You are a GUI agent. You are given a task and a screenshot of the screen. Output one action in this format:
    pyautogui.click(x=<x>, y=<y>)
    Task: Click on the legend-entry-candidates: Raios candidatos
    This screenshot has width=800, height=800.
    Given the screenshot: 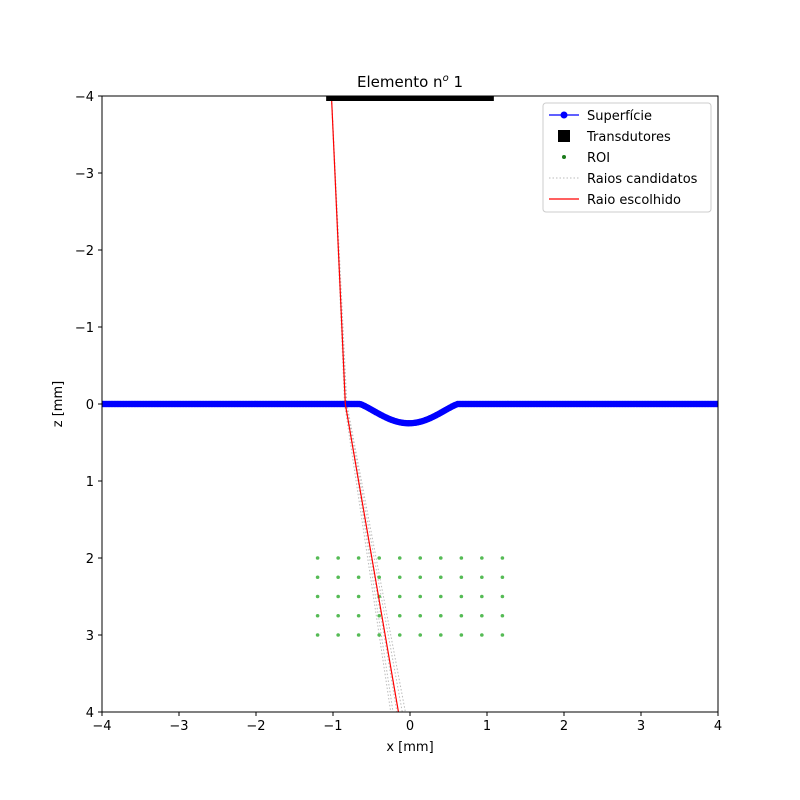 What is the action you would take?
    pyautogui.click(x=623, y=179)
    